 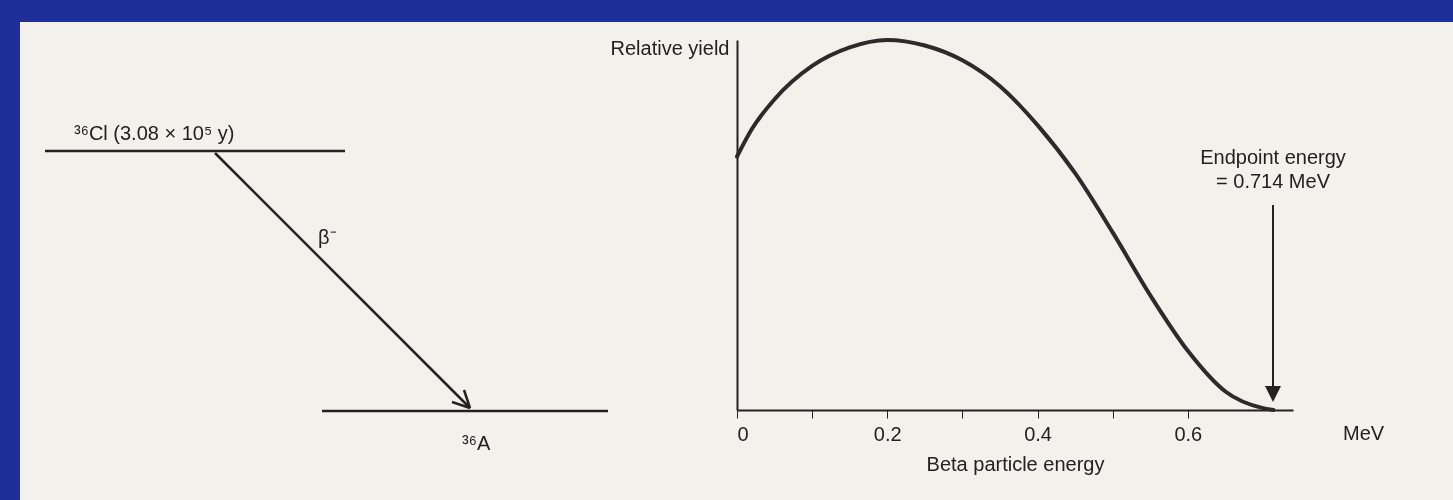 What do you see at coordinates (327, 237) in the screenshot?
I see `text: β⁻` at bounding box center [327, 237].